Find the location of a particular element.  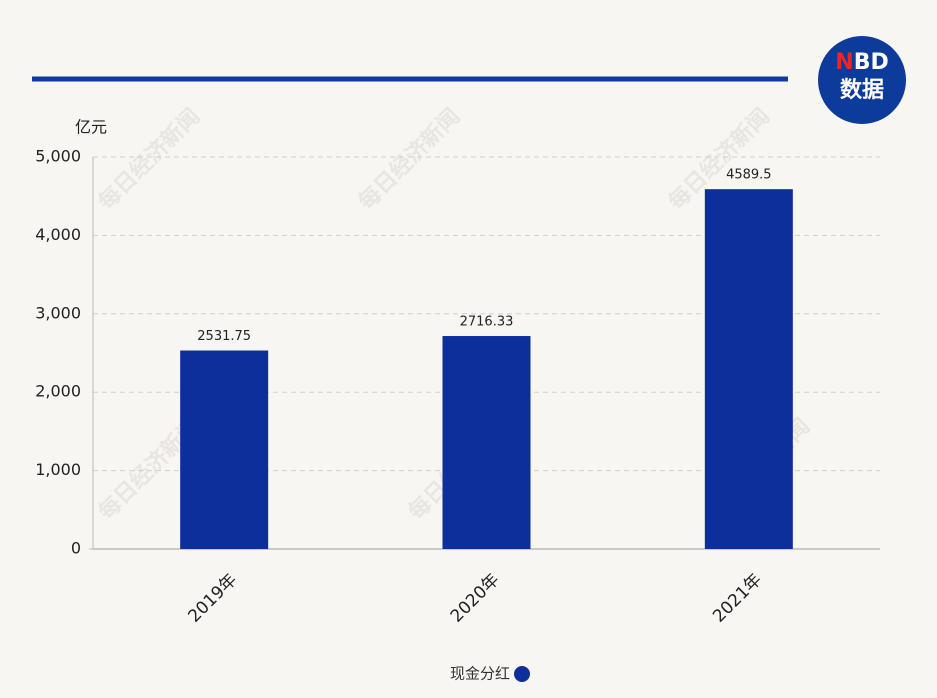

logo-badge is located at coordinates (862, 80).